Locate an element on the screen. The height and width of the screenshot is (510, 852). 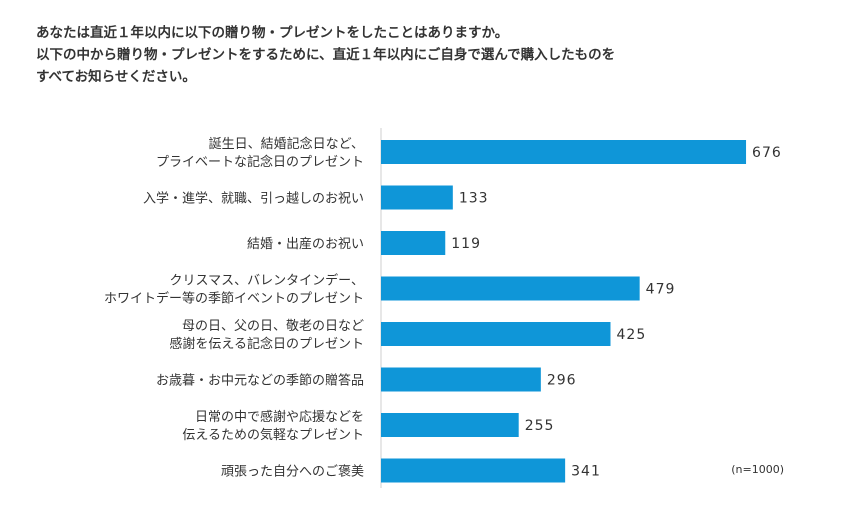
category-label-4-line-1: 感謝を伝える記念日のプレゼント is located at coordinates (266, 344).